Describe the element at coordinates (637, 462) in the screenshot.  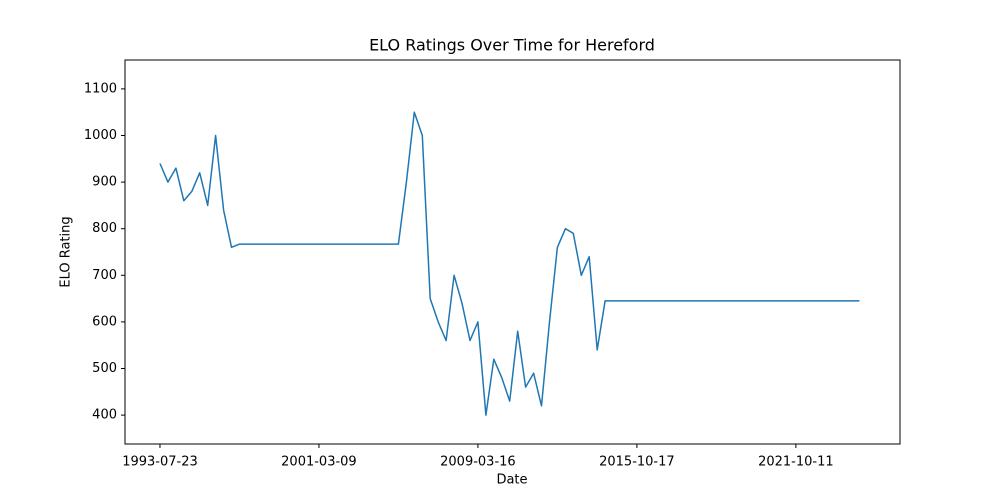
I see `x-tick-label: 2015-10-17` at that location.